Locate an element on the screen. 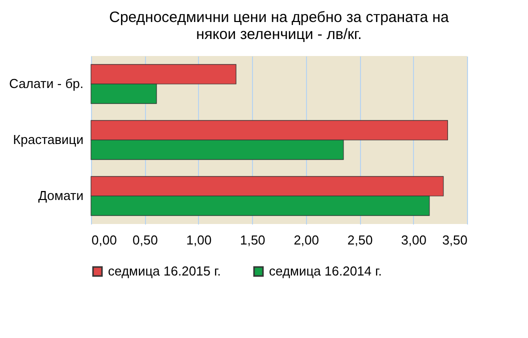 This screenshot has width=528, height=338. x-tick-label: 2,00 is located at coordinates (307, 240).